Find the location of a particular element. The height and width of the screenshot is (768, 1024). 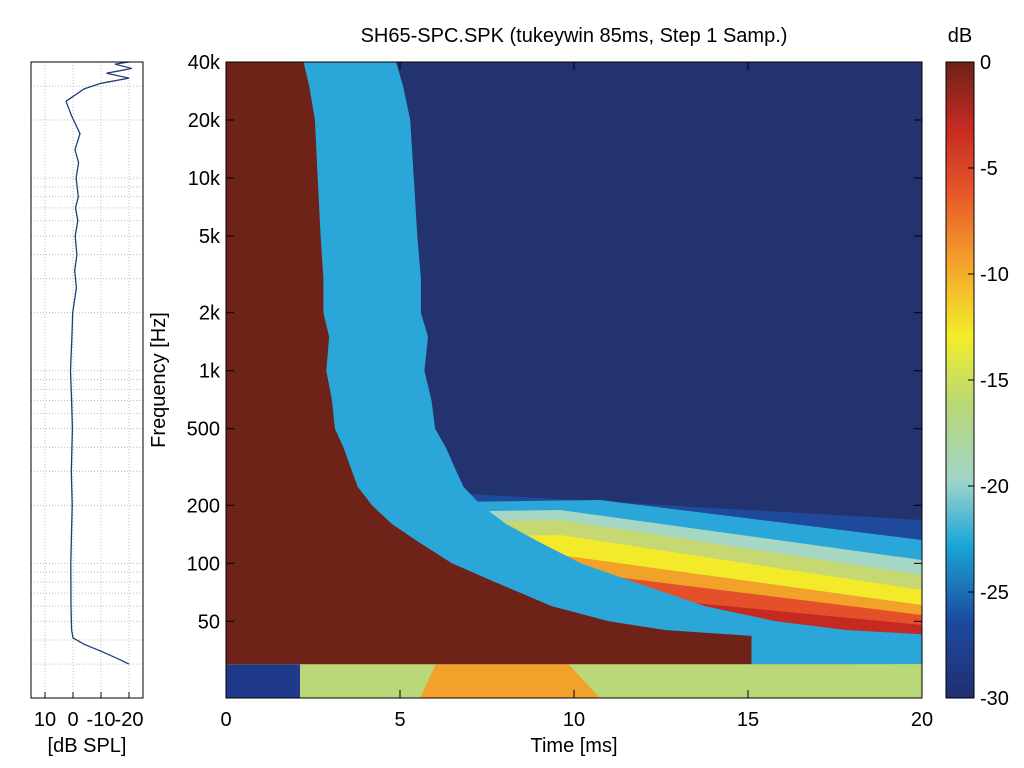

response-line is located at coordinates (98, 363).